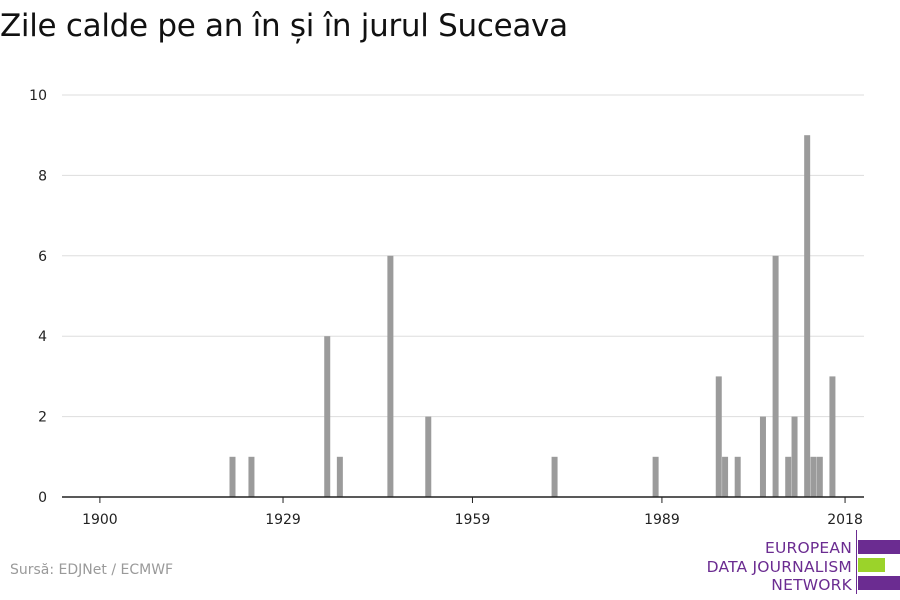 Image resolution: width=900 pixels, height=600 pixels. I want to click on x-axis-ticks: 1900 1929 1959 1989 2018, so click(472, 512).